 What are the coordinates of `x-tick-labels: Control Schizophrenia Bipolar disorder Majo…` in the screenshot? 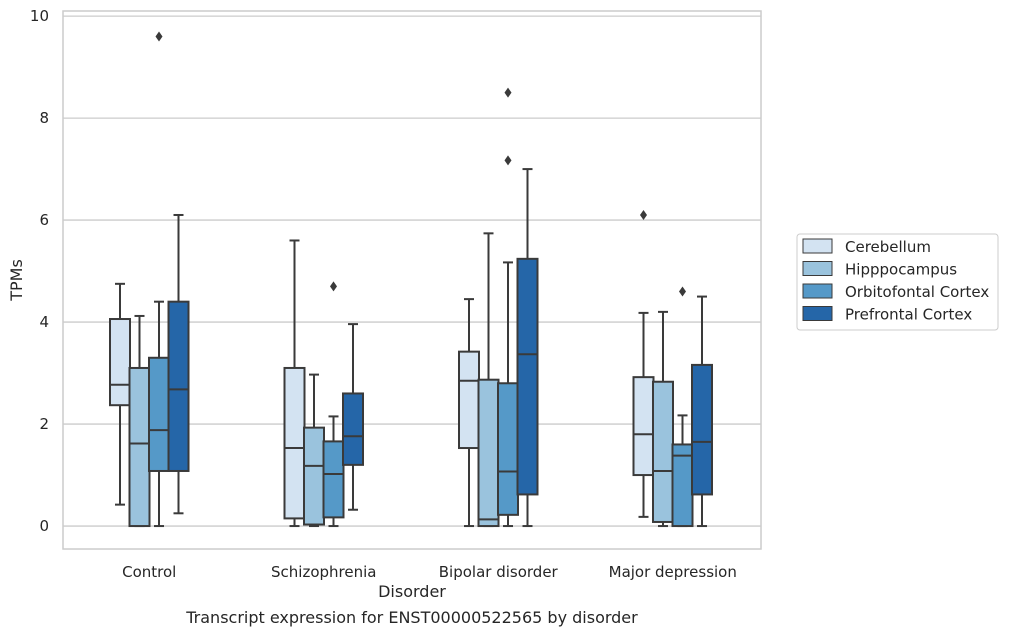 It's located at (429, 572).